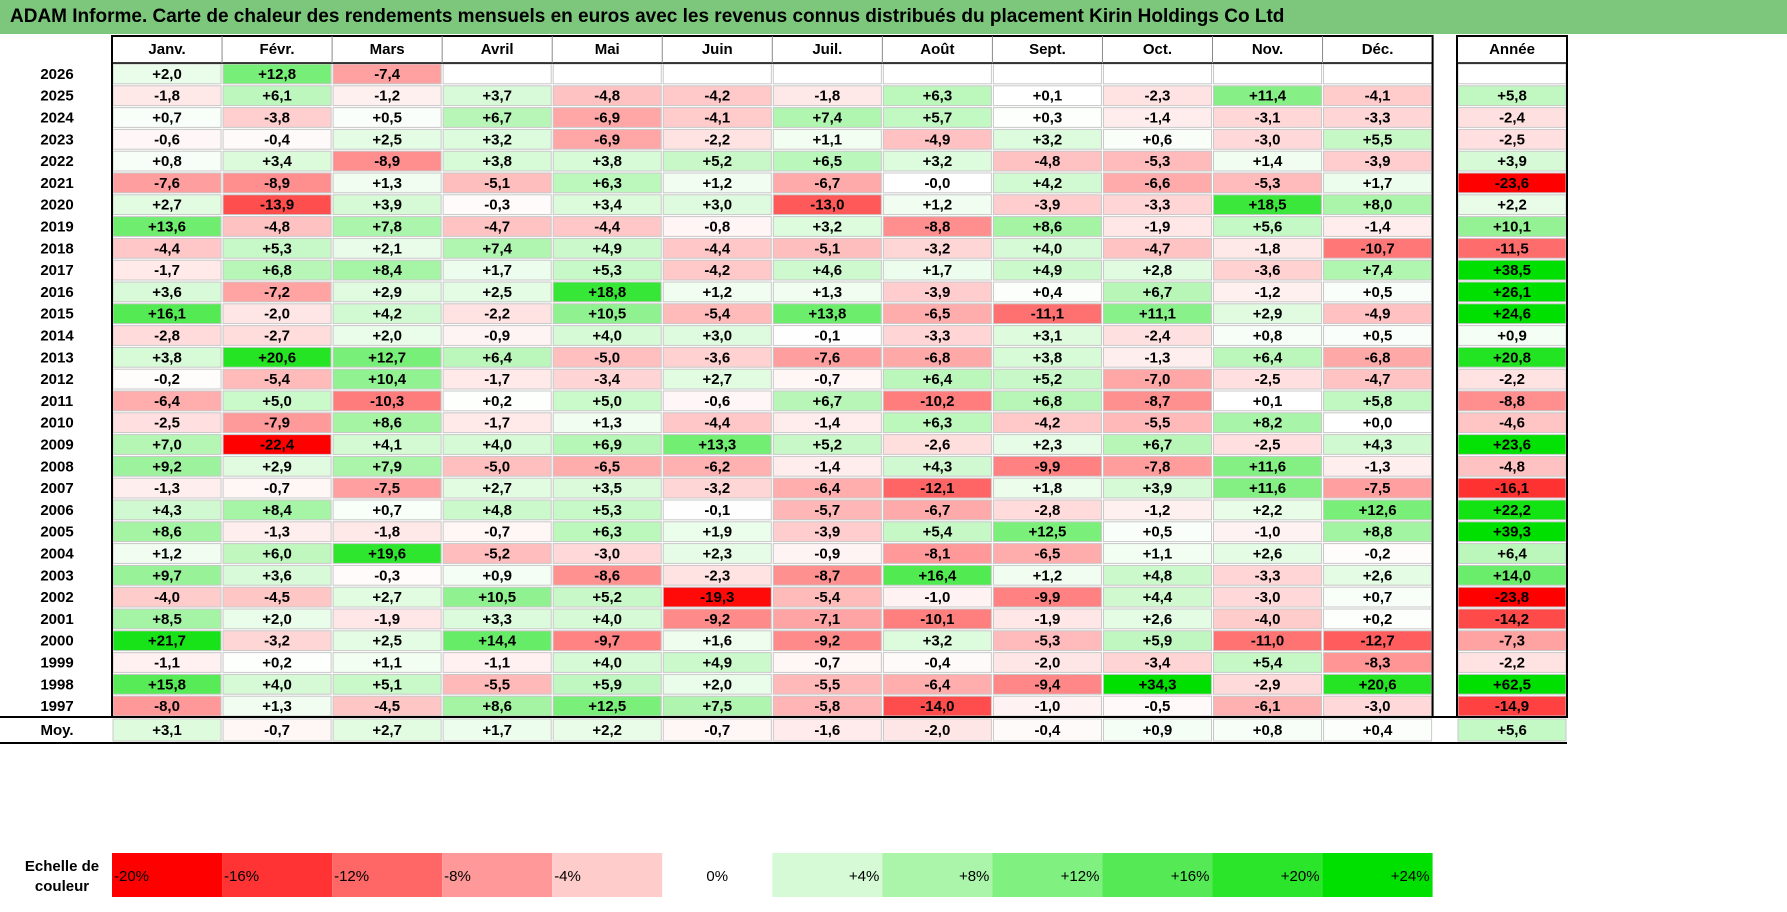 The height and width of the screenshot is (912, 1787). Describe the element at coordinates (277, 445) in the screenshot. I see `cell-value: -22,4` at that location.